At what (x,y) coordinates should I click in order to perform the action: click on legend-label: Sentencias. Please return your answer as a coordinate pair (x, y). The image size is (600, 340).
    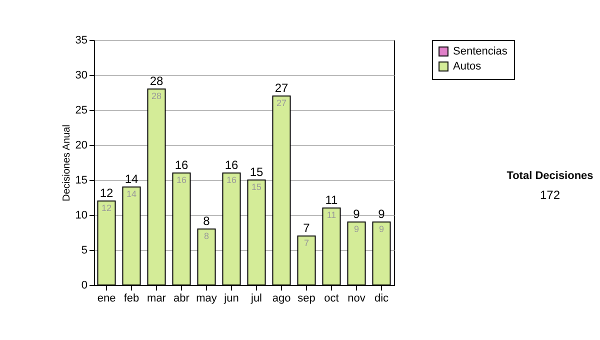
    Looking at the image, I should click on (480, 52).